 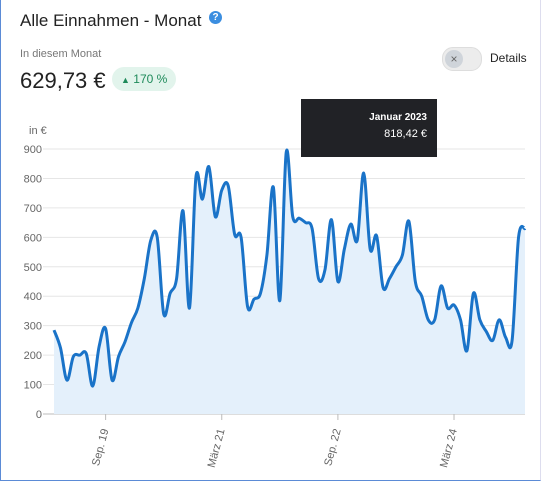 I want to click on y-tick-label: 400, so click(x=33, y=297).